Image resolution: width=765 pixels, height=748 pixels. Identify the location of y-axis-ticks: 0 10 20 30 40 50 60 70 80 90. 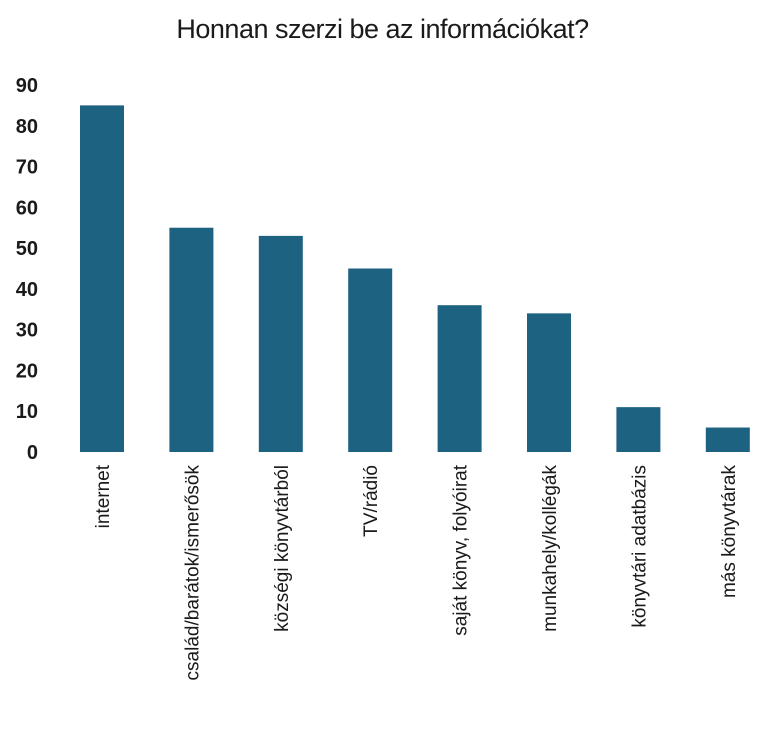
(27, 269).